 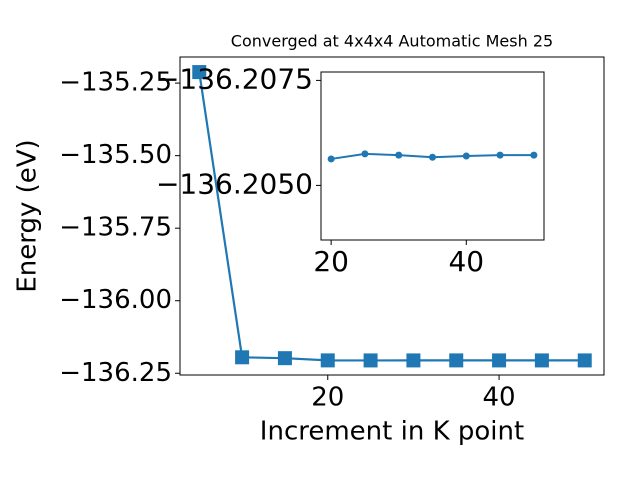 What do you see at coordinates (499, 398) in the screenshot?
I see `x-tick-label: 40` at bounding box center [499, 398].